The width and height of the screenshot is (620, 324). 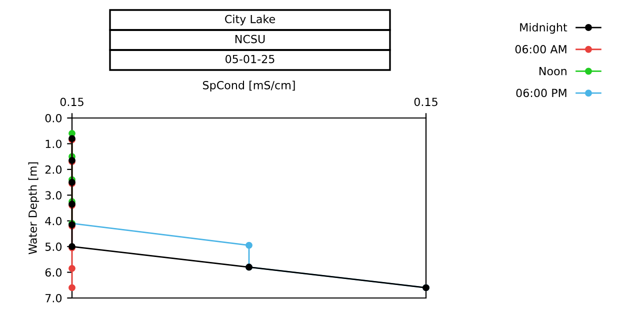 I want to click on chart-subtitle: NCSU, so click(x=250, y=39).